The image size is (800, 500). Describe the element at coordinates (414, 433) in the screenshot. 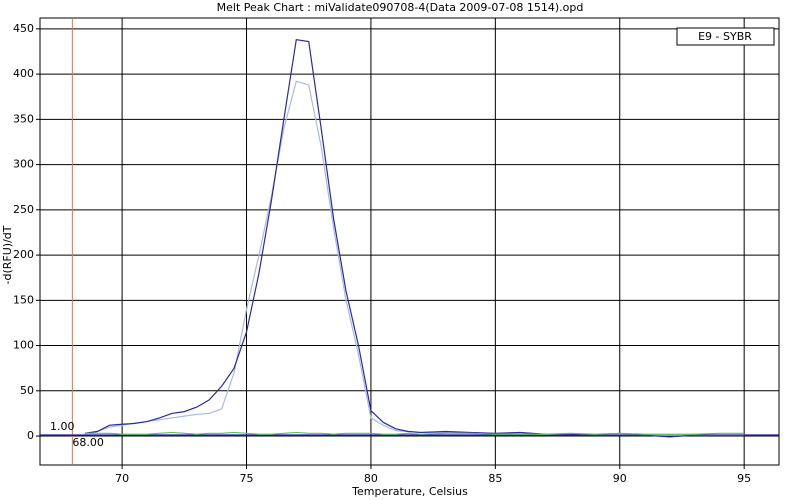

I see `series-line` at that location.